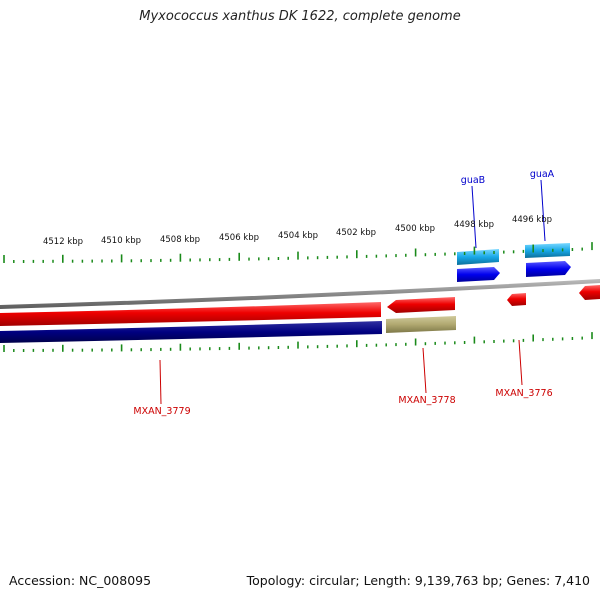 This screenshot has width=600, height=600. What do you see at coordinates (589, 292) in the screenshot?
I see `gene-partial-right` at bounding box center [589, 292].